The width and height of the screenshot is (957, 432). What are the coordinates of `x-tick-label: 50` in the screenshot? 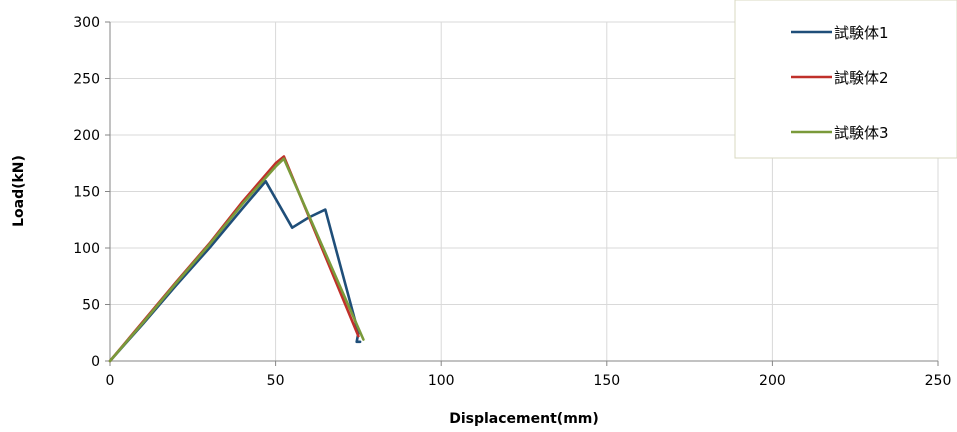 It's located at (276, 381).